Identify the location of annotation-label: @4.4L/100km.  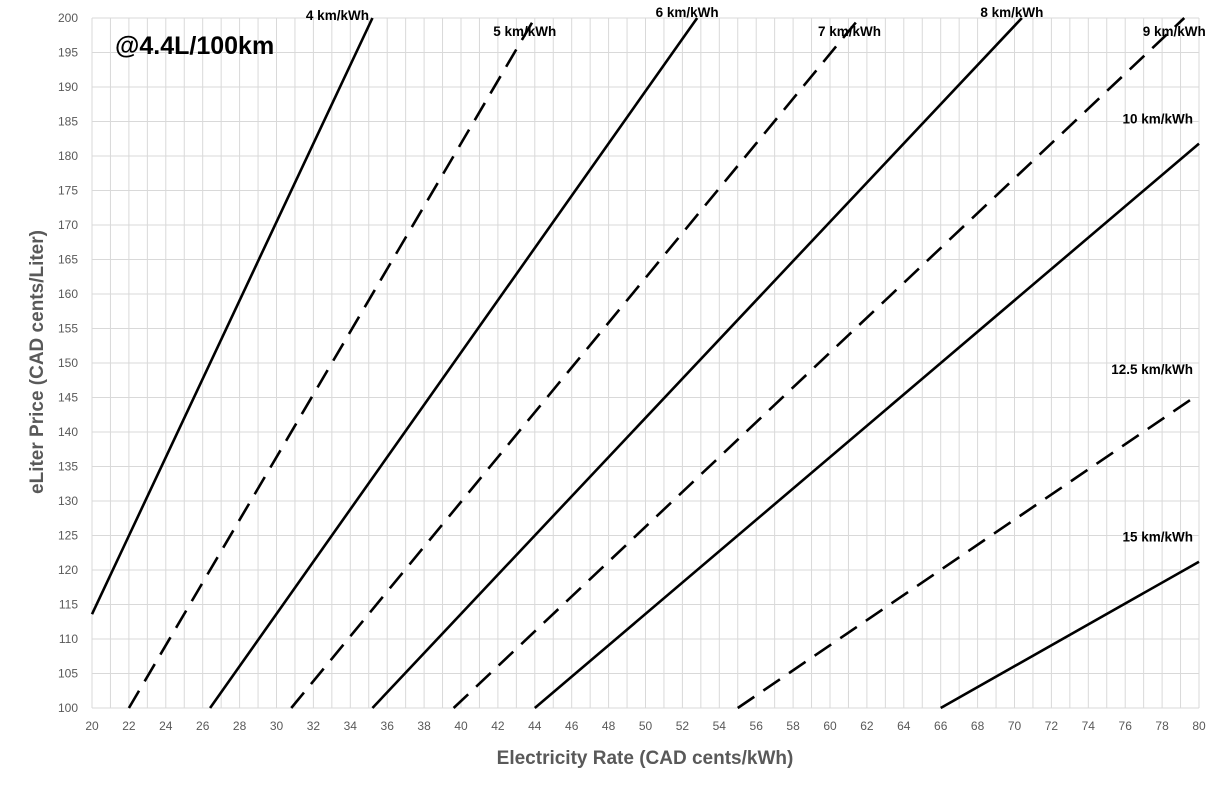
(194, 46).